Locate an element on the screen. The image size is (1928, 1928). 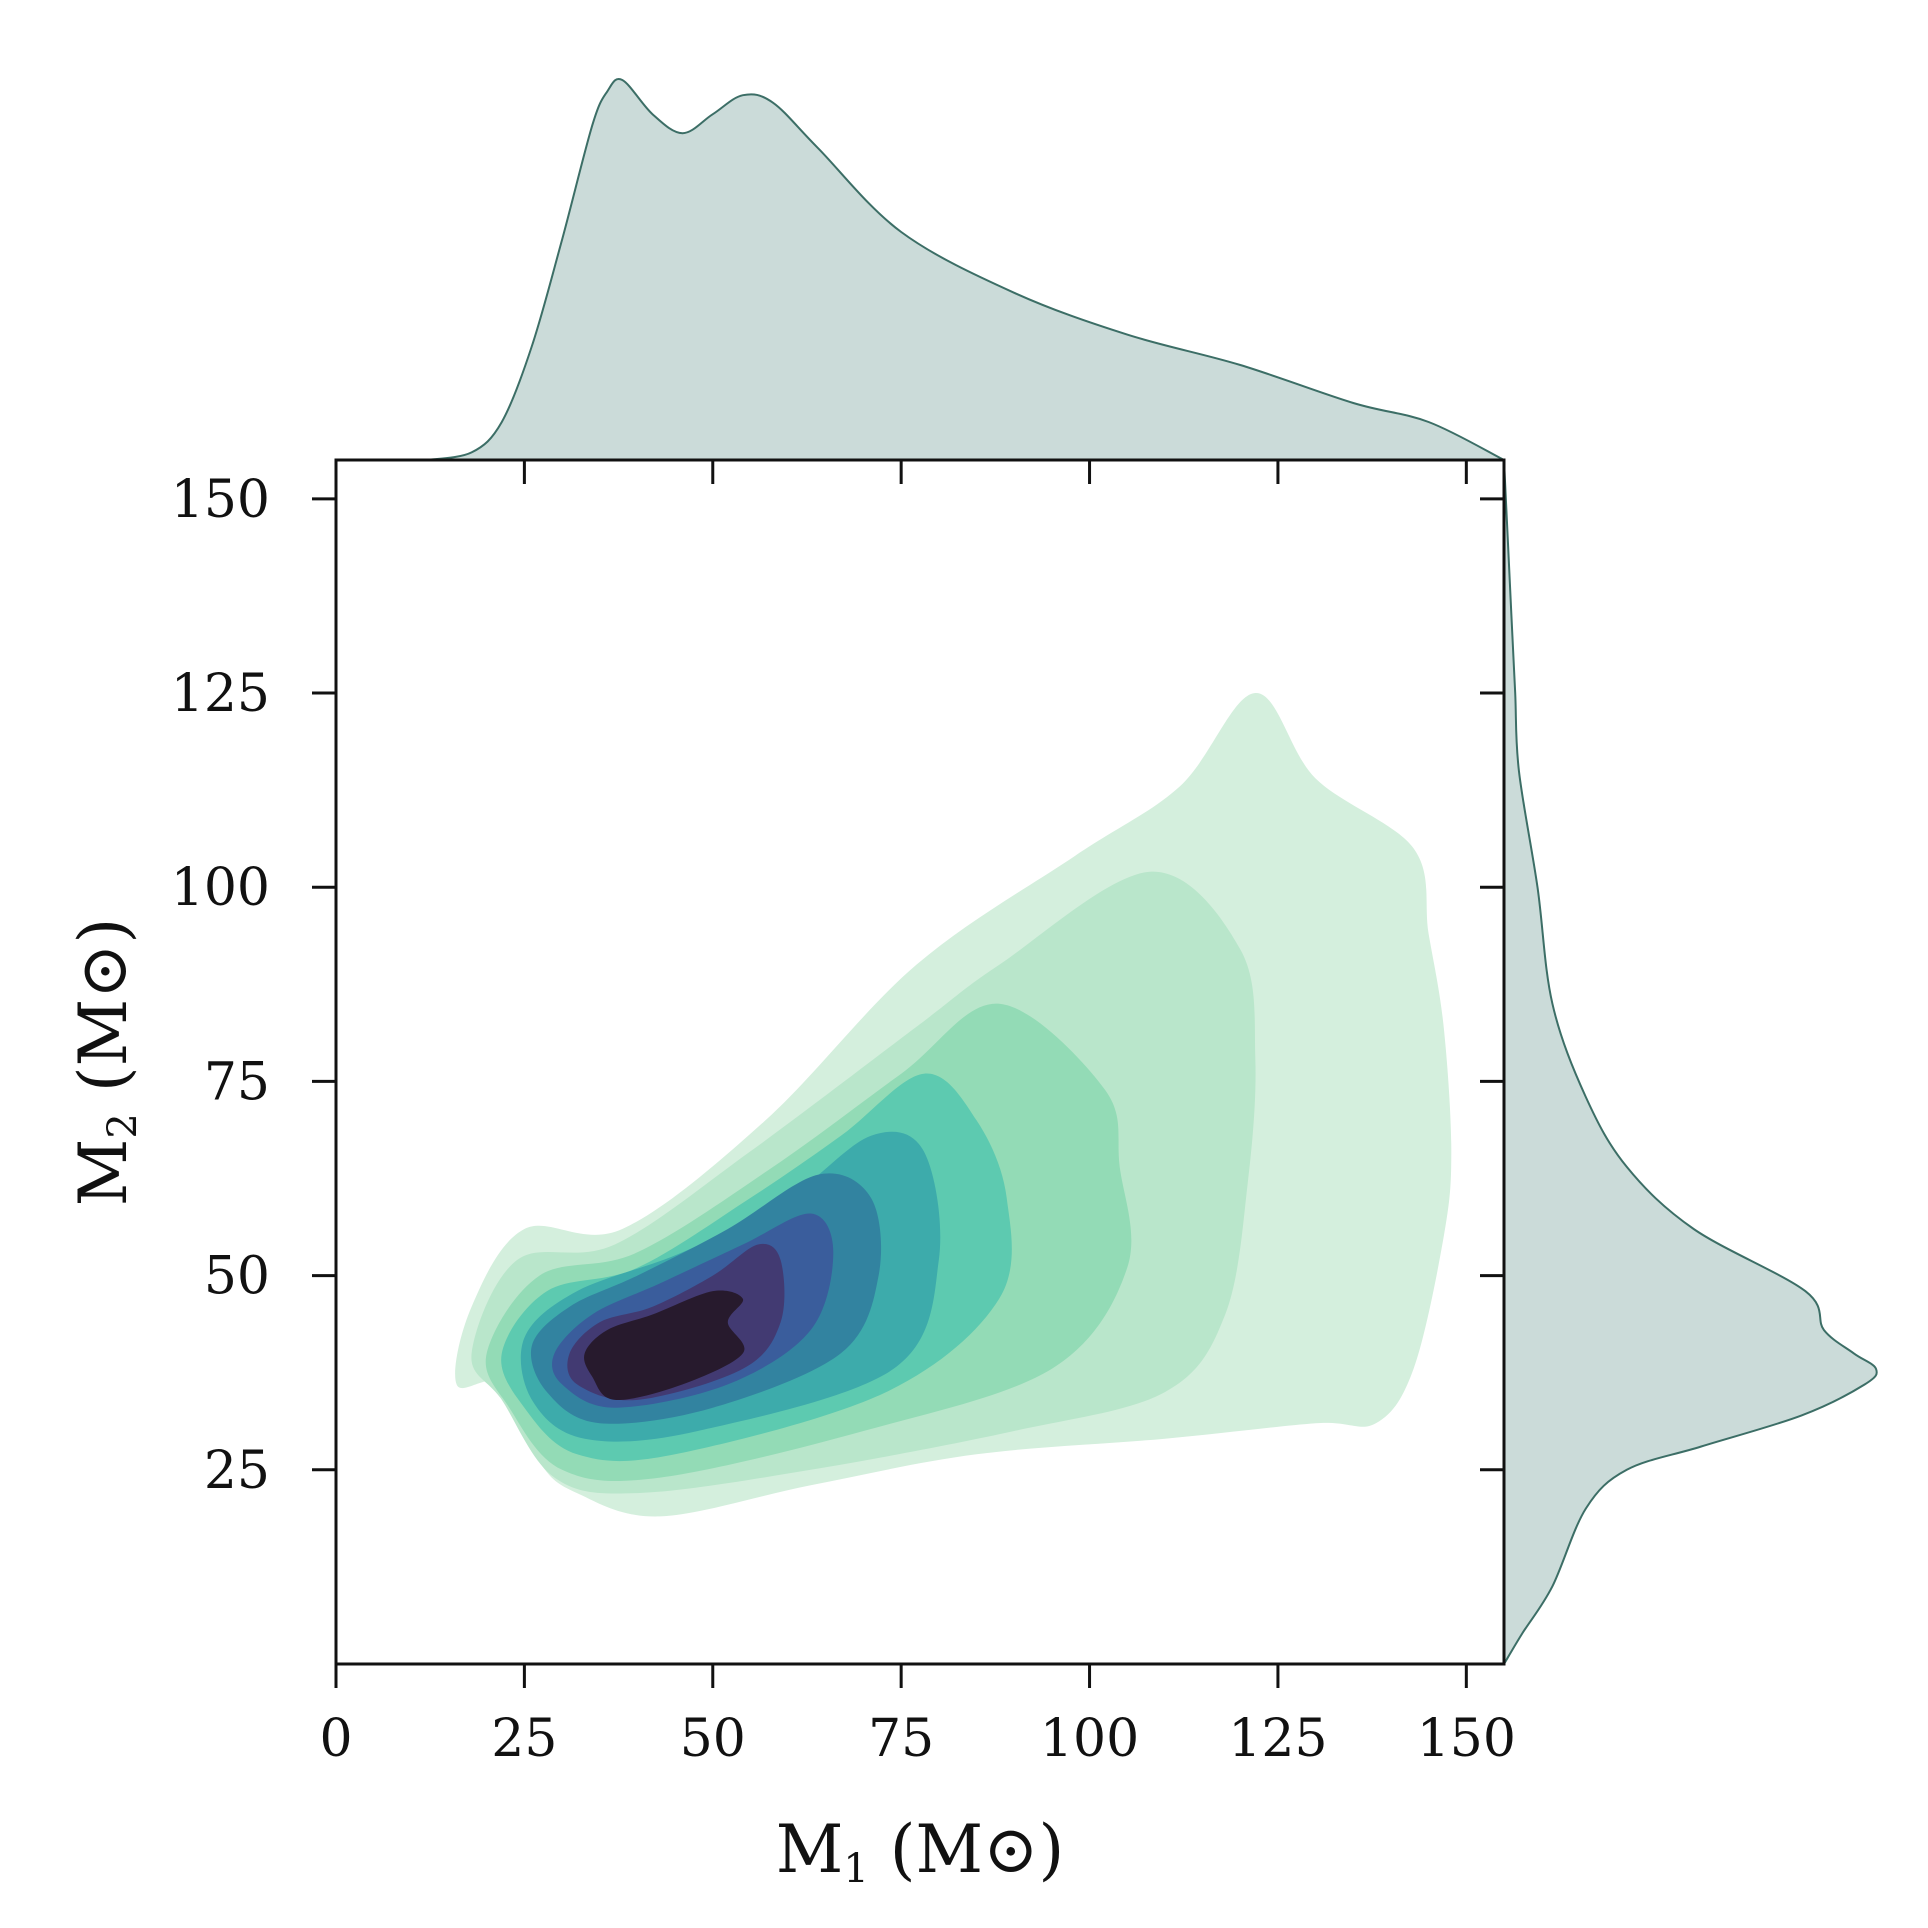
x-axis-label: M1 (M⊙) is located at coordinates (920, 1851).